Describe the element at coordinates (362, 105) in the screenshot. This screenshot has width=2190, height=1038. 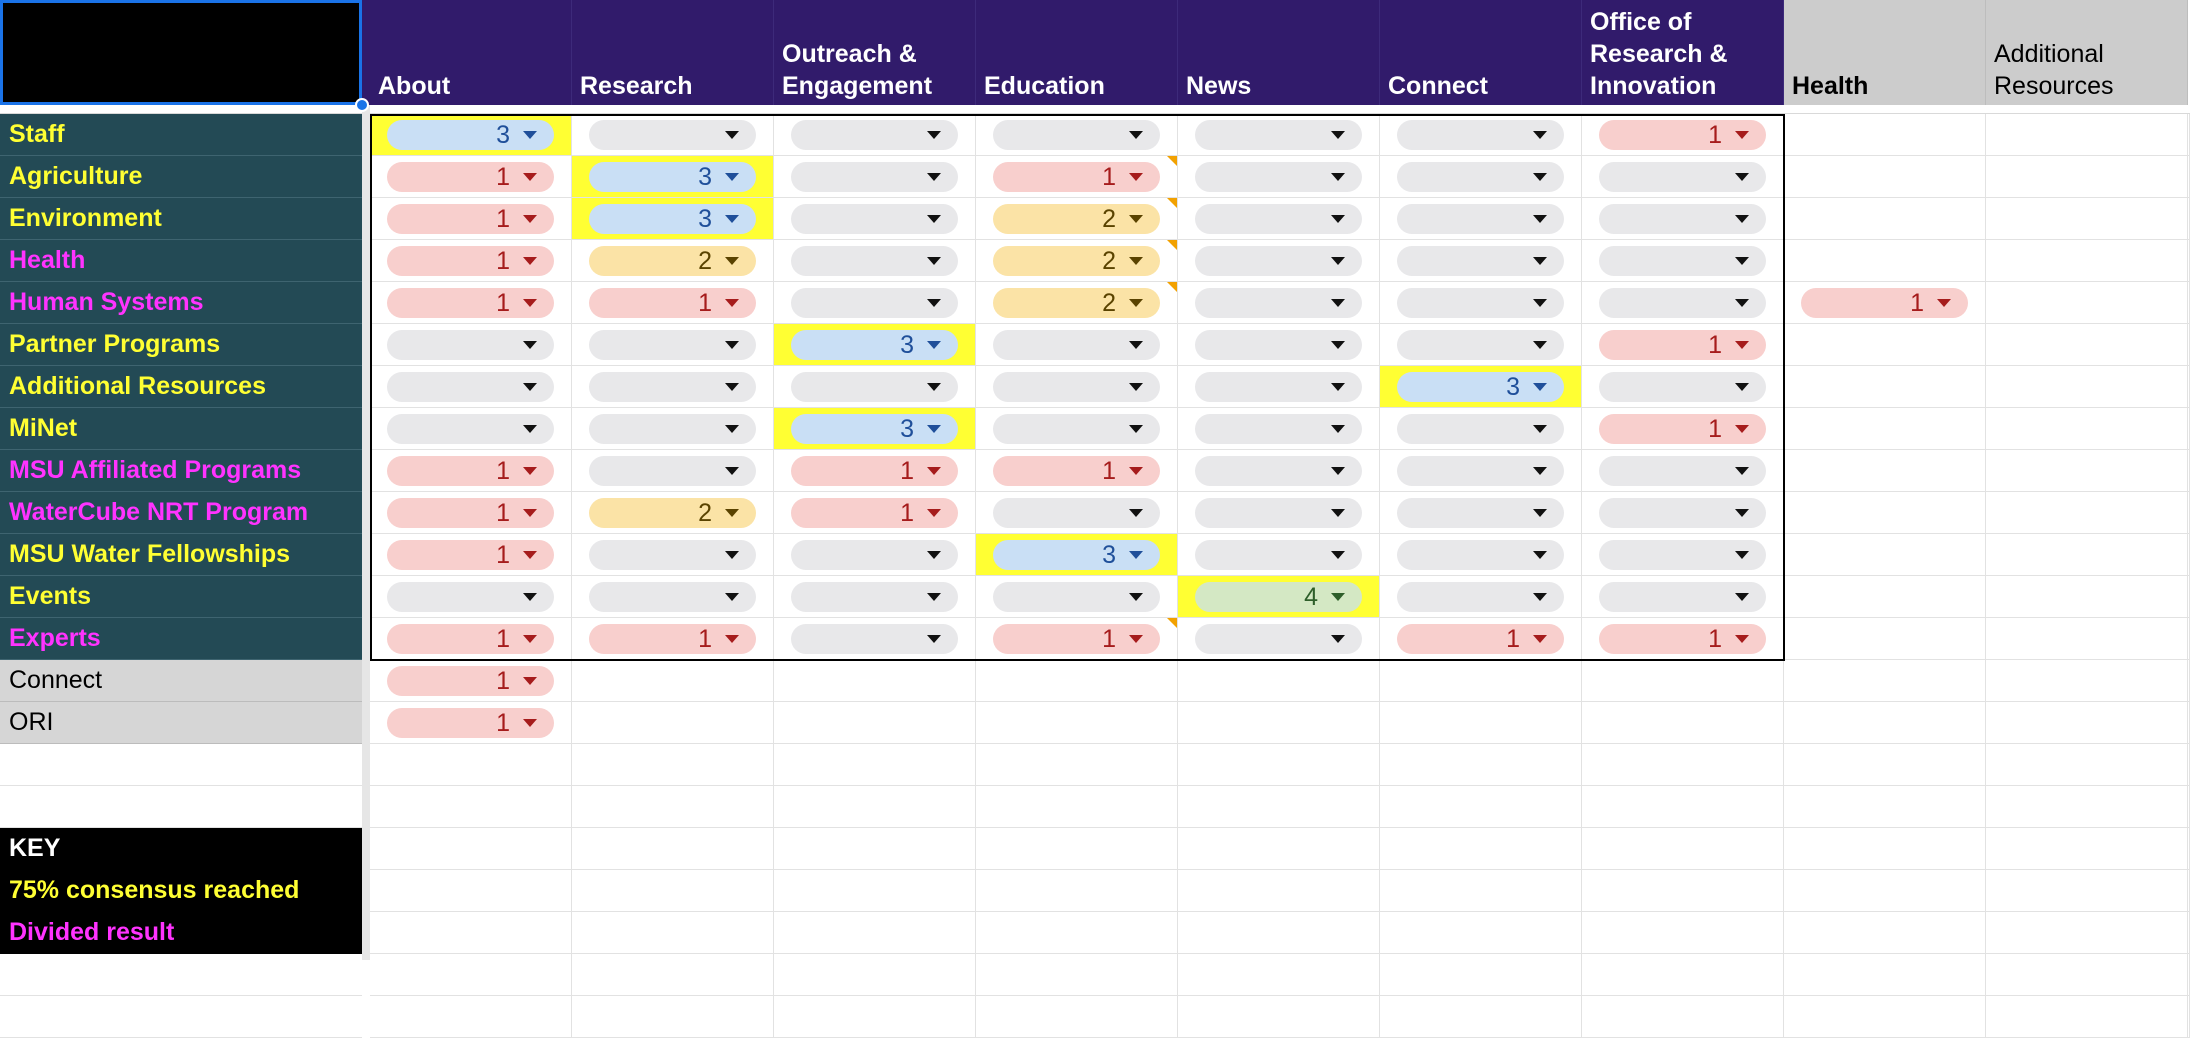
I see `selection-handle` at that location.